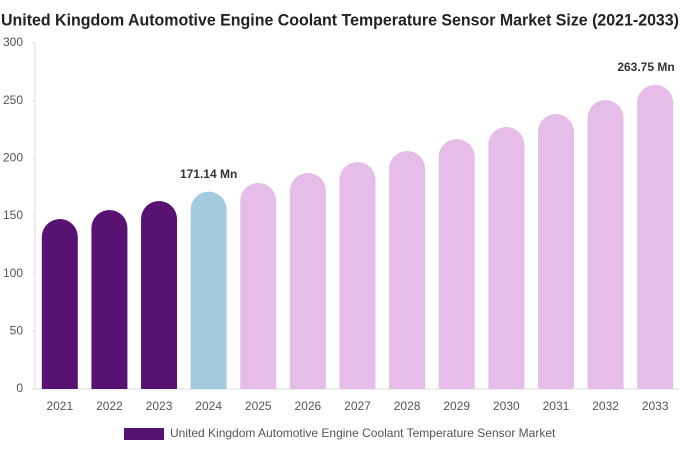  I want to click on x-tick-label: 2028, so click(407, 406).